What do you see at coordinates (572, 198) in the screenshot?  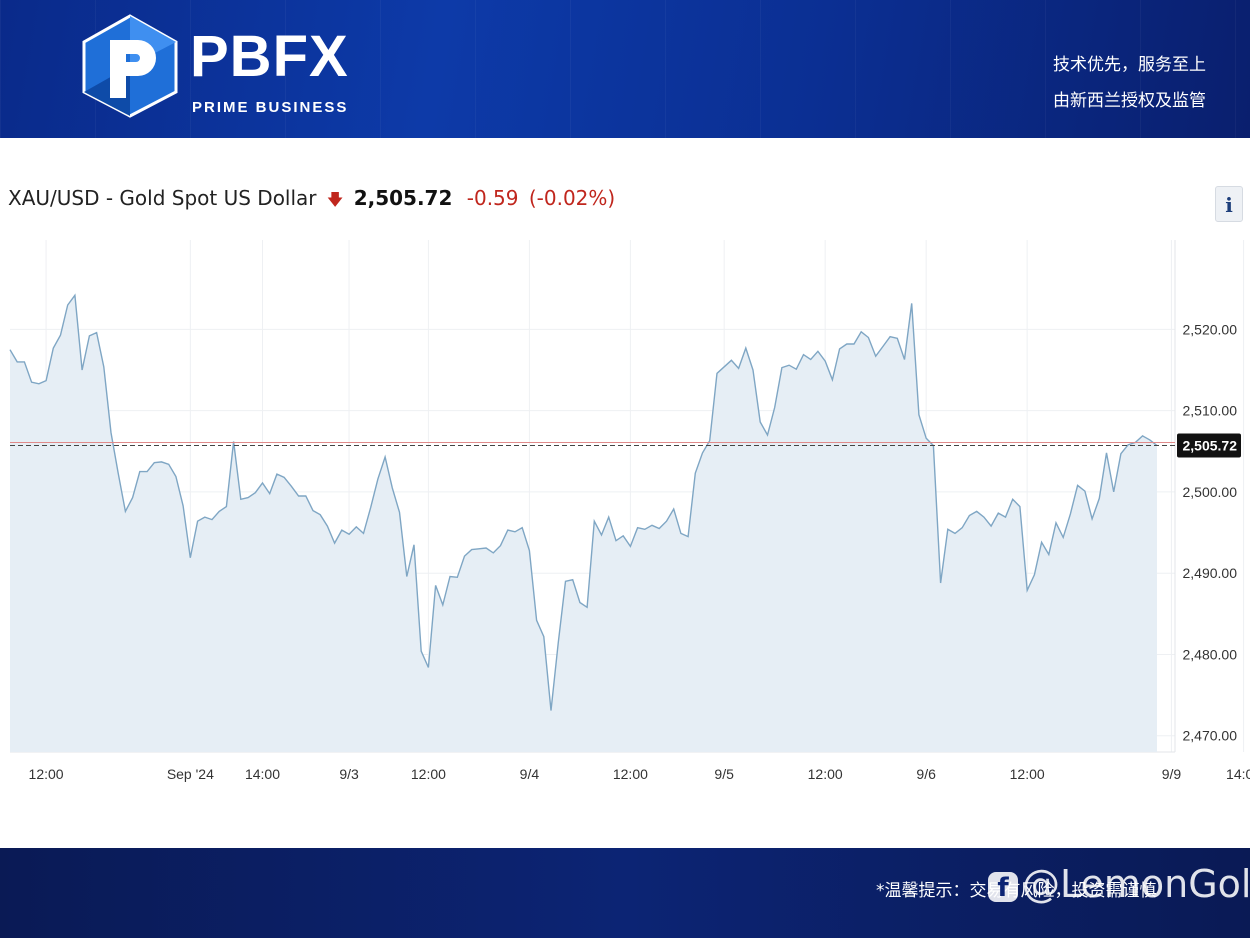 I see `price-change-percent: (-0.02%)` at bounding box center [572, 198].